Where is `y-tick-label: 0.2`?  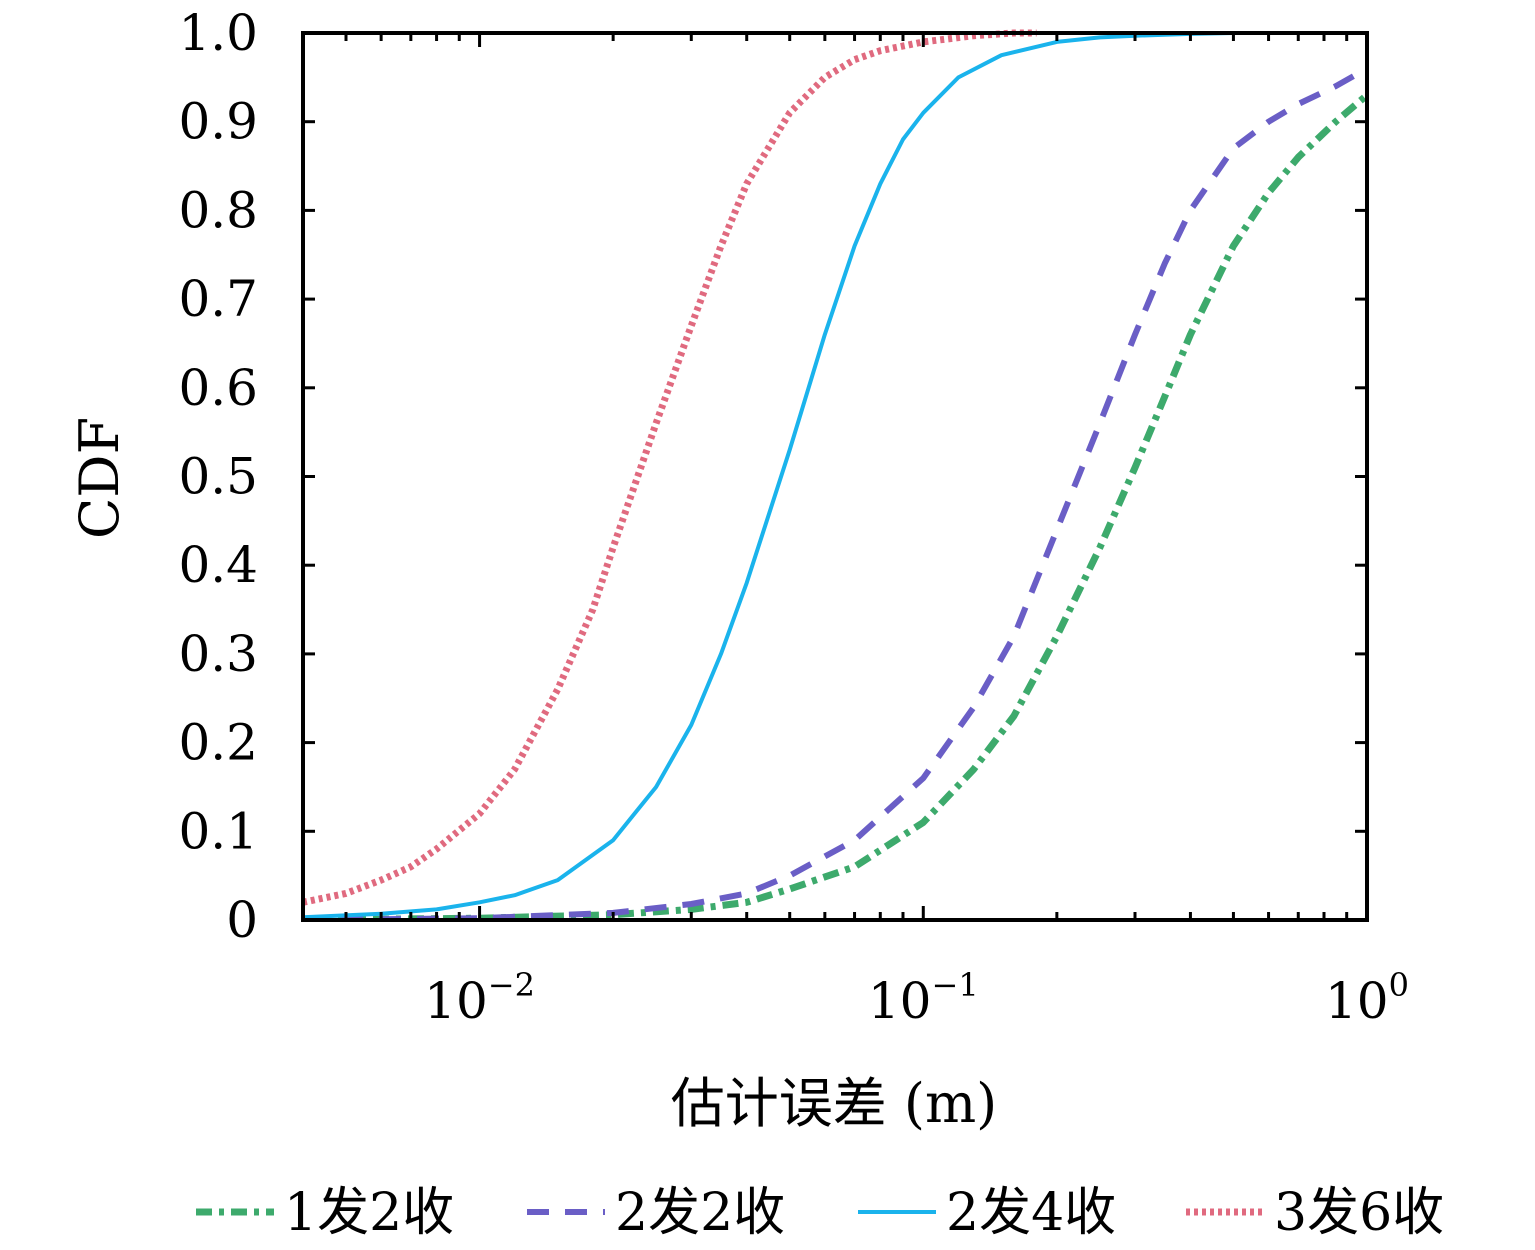 y-tick-label: 0.2 is located at coordinates (218, 743).